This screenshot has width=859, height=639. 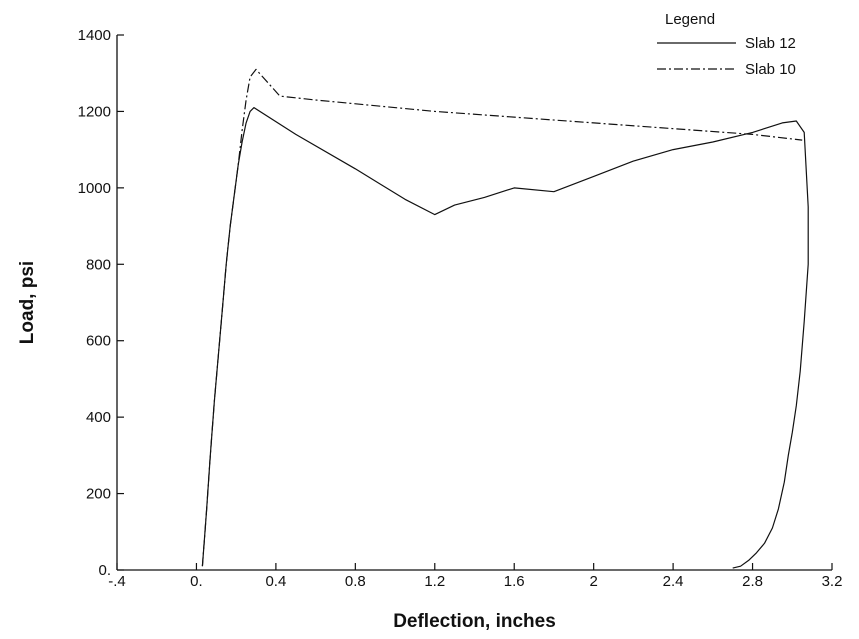 What do you see at coordinates (117, 581) in the screenshot?
I see `x-tick-label: -.4` at bounding box center [117, 581].